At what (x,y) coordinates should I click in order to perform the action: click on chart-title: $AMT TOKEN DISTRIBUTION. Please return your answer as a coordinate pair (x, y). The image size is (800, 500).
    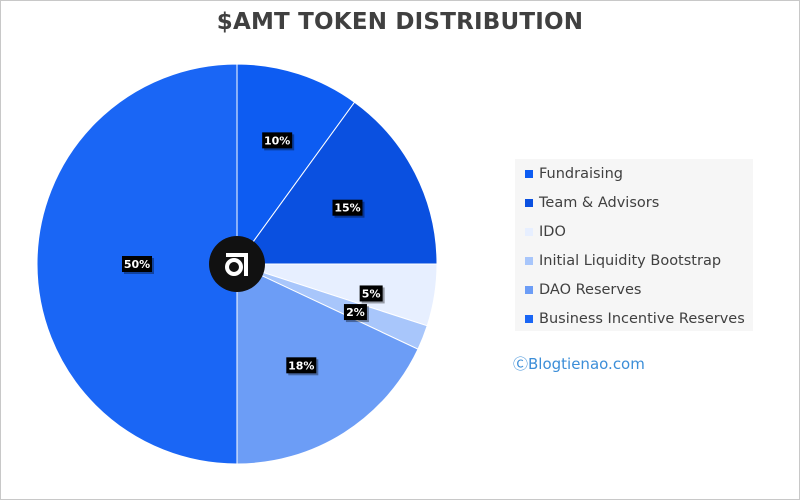
    Looking at the image, I should click on (400, 22).